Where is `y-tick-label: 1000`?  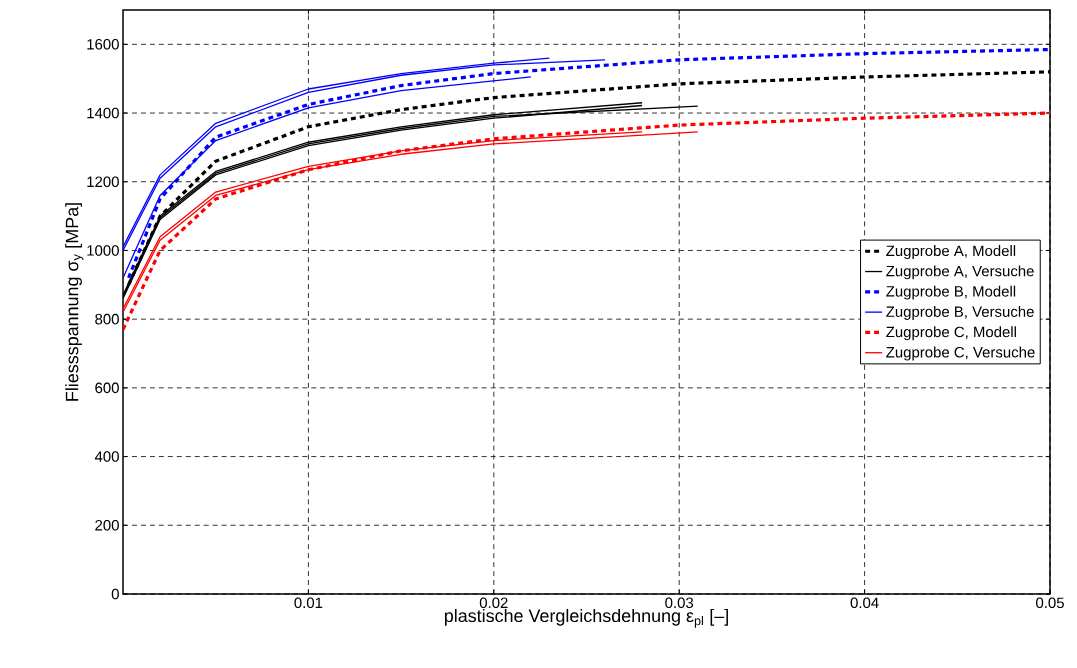
y-tick-label: 1000 is located at coordinates (103, 250).